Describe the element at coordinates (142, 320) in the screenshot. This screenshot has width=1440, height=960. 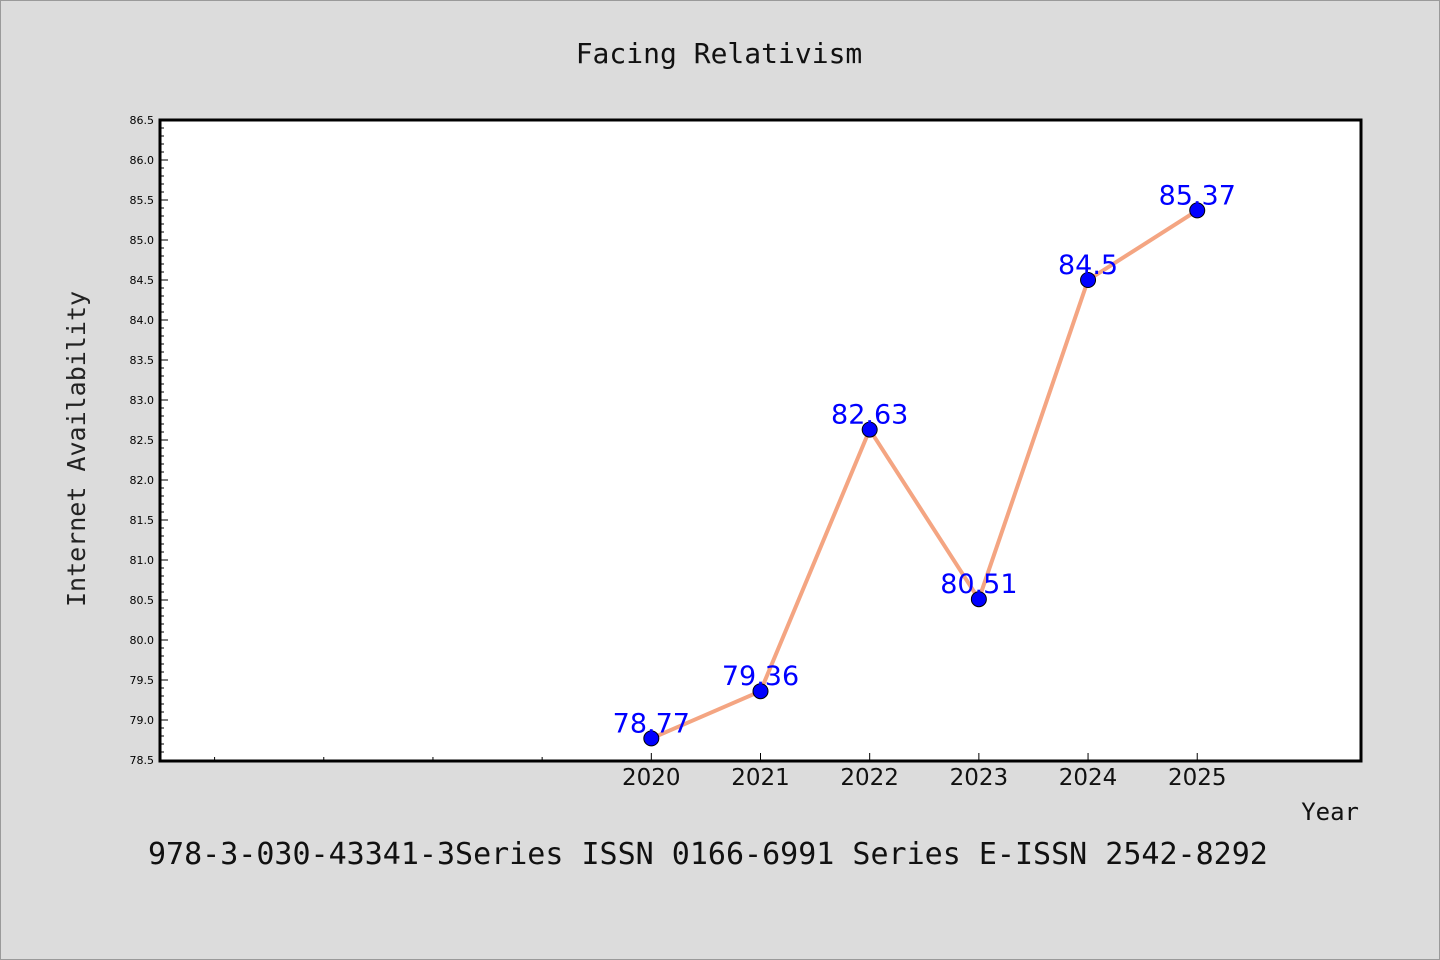
I see `y-tick-label: 84.0` at that location.